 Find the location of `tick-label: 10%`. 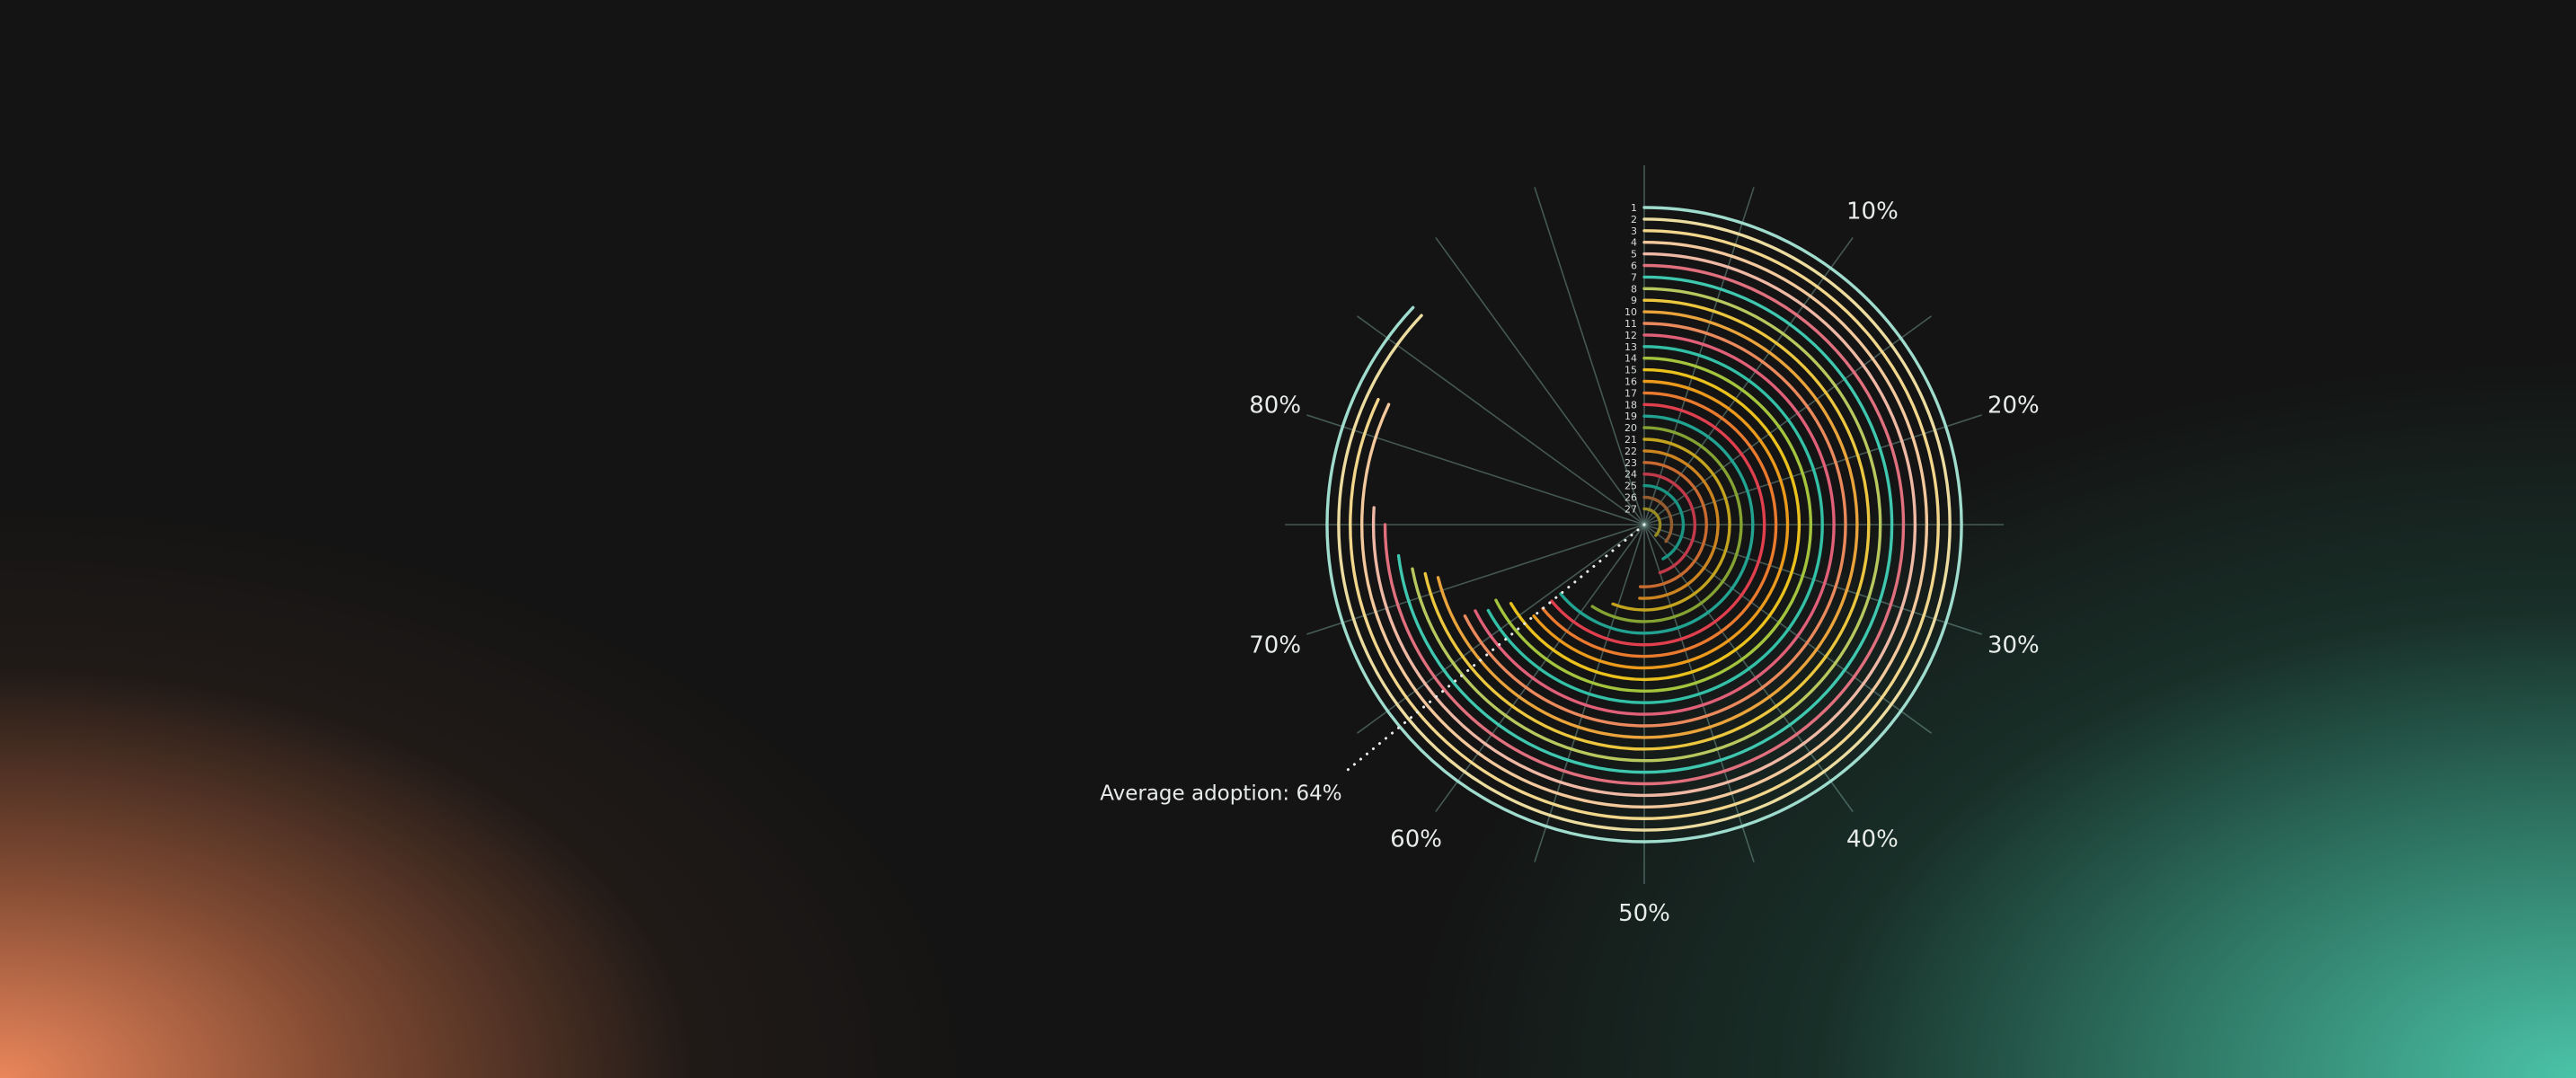

tick-label: 10% is located at coordinates (1873, 212).